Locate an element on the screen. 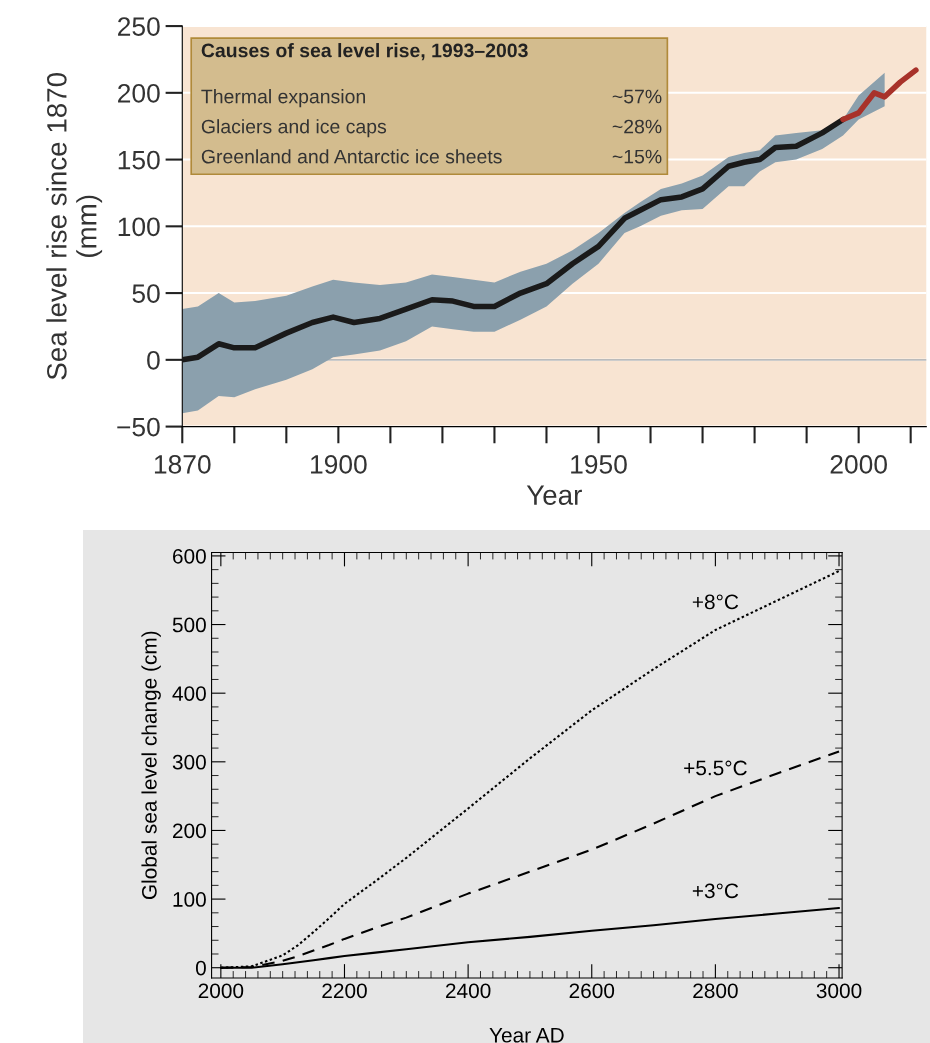  x-tick-label: 3000 is located at coordinates (839, 991).